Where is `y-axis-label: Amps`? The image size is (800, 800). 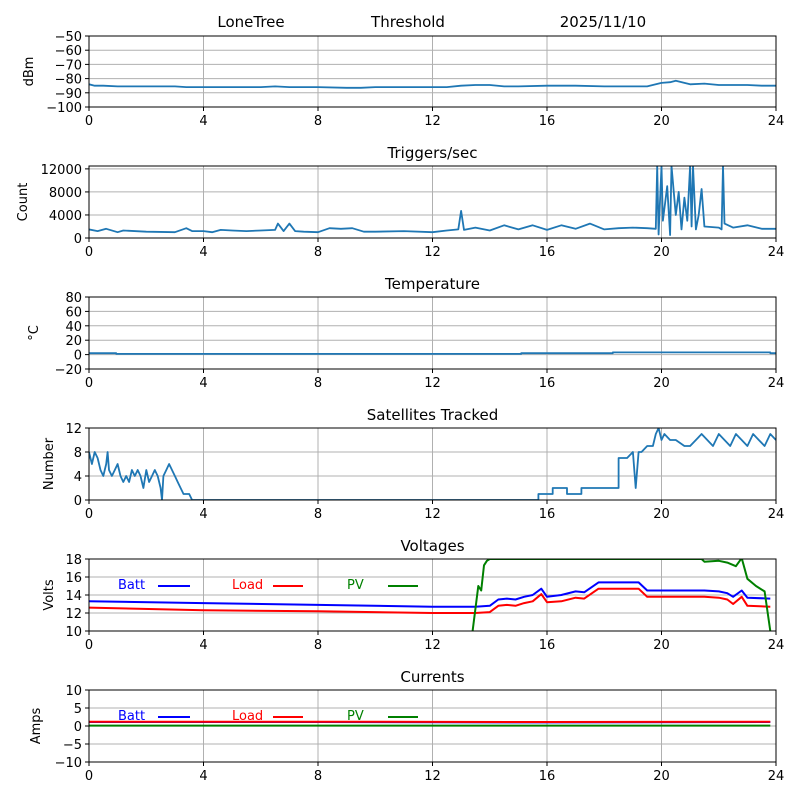
y-axis-label: Amps is located at coordinates (36, 725).